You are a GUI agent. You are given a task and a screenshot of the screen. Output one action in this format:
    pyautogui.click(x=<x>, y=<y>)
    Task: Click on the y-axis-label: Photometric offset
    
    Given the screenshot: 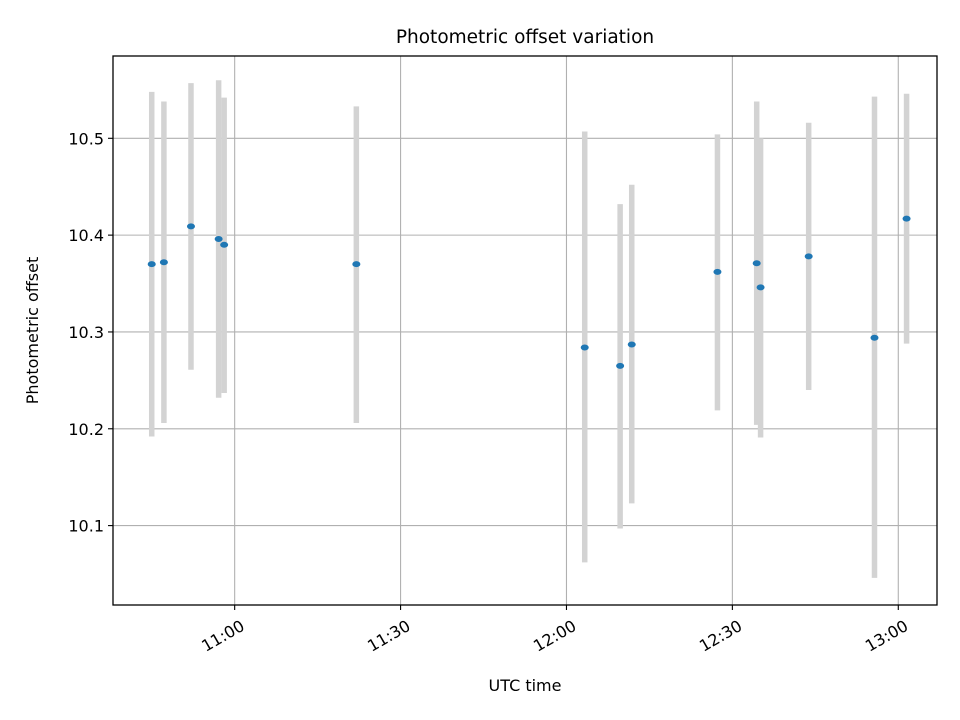 What is the action you would take?
    pyautogui.click(x=32, y=331)
    